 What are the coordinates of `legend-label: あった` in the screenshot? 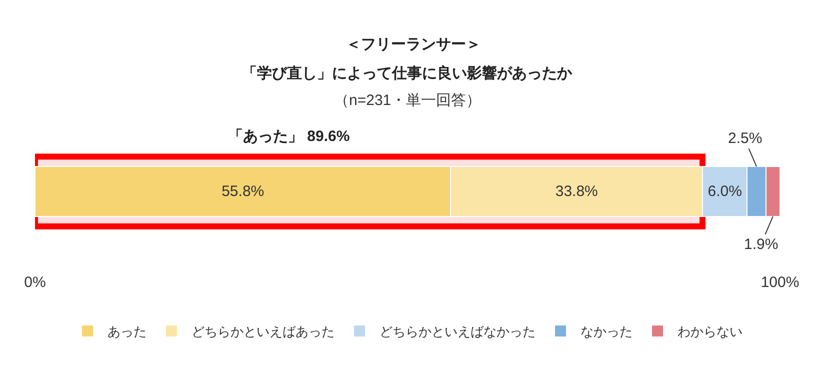 It's located at (127, 332).